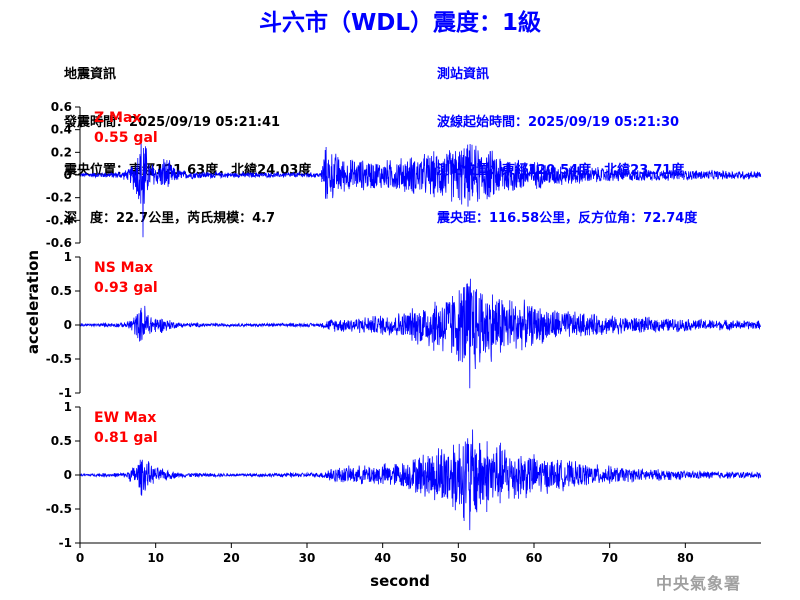 The width and height of the screenshot is (800, 600). What do you see at coordinates (231, 558) in the screenshot?
I see `x-tick-label: 20` at bounding box center [231, 558].